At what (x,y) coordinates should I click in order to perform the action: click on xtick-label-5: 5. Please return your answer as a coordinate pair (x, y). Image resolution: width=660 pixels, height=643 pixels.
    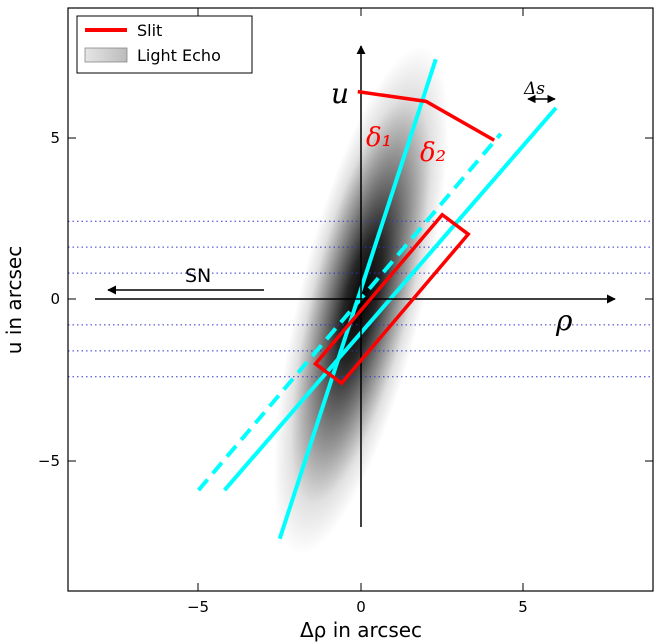
    Looking at the image, I should click on (523, 607).